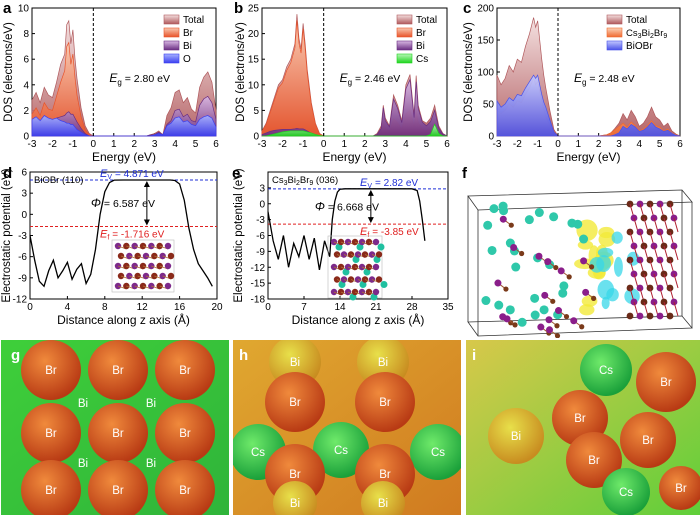 This screenshot has height=515, width=700. What do you see at coordinates (254, 60) in the screenshot?
I see `y-tick-label: 15` at bounding box center [254, 60].